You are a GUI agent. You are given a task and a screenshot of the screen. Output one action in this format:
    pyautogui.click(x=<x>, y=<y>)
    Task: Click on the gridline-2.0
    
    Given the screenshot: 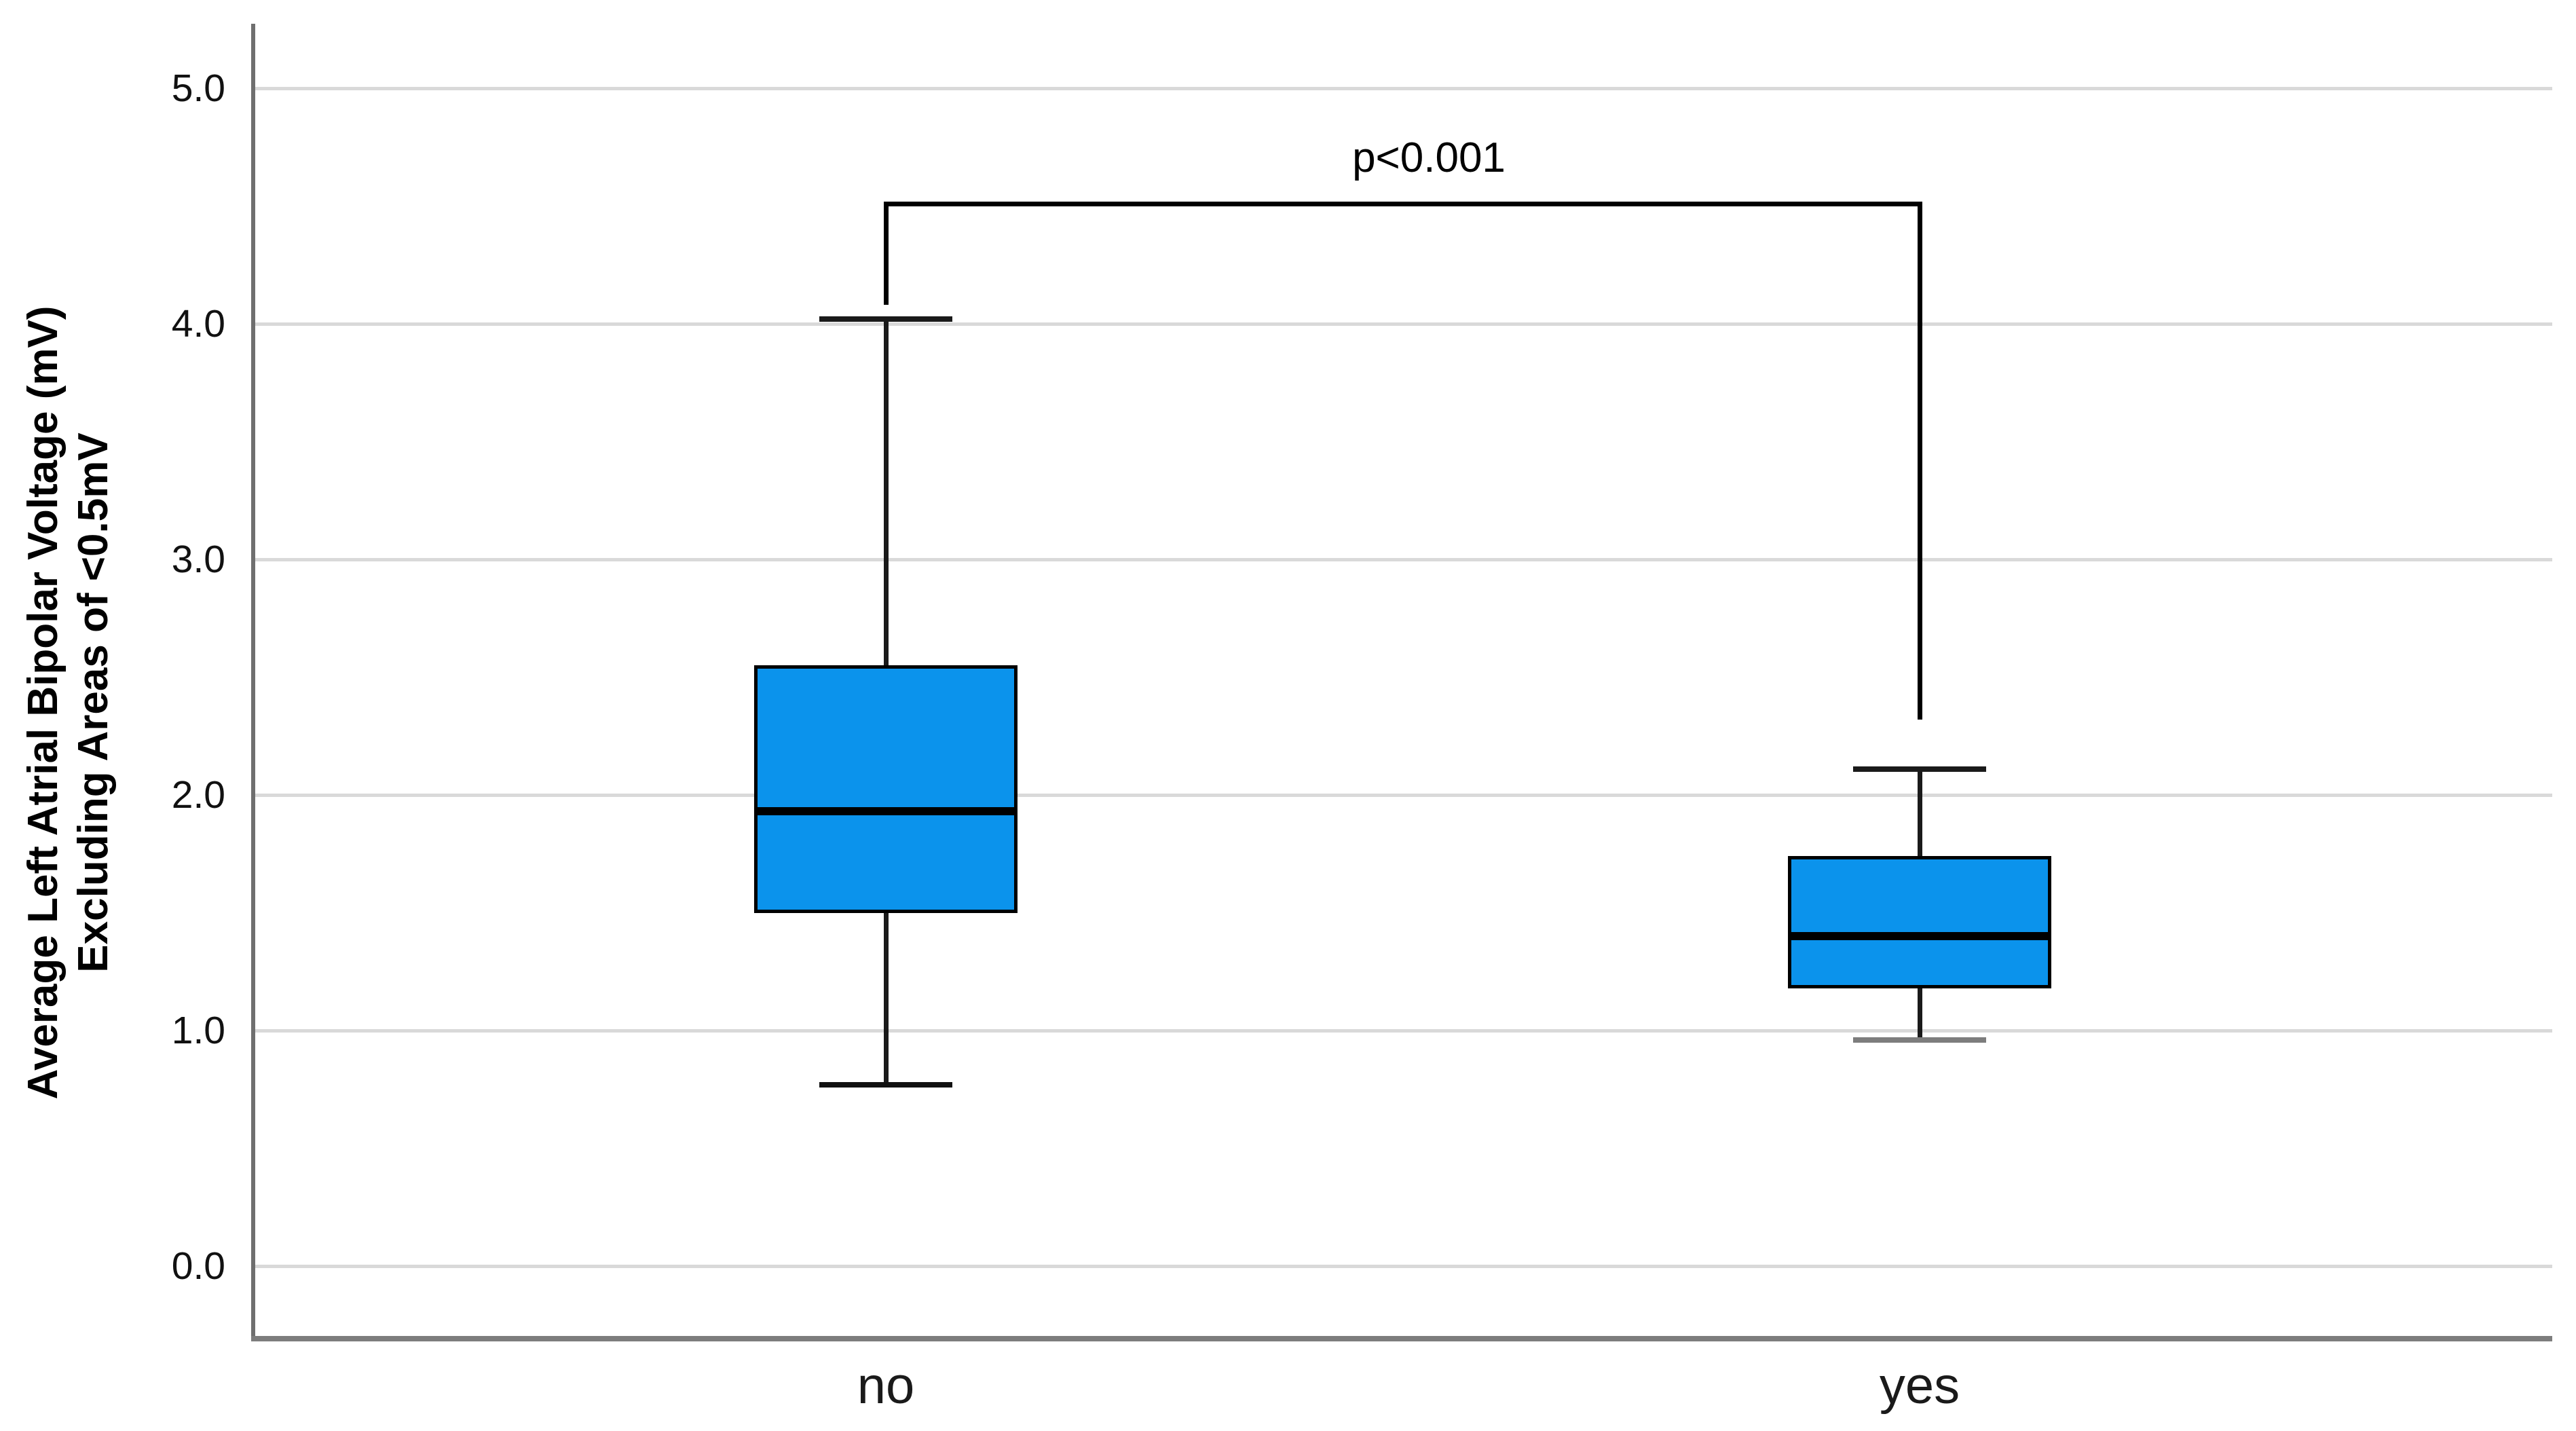 What is the action you would take?
    pyautogui.click(x=1403, y=795)
    